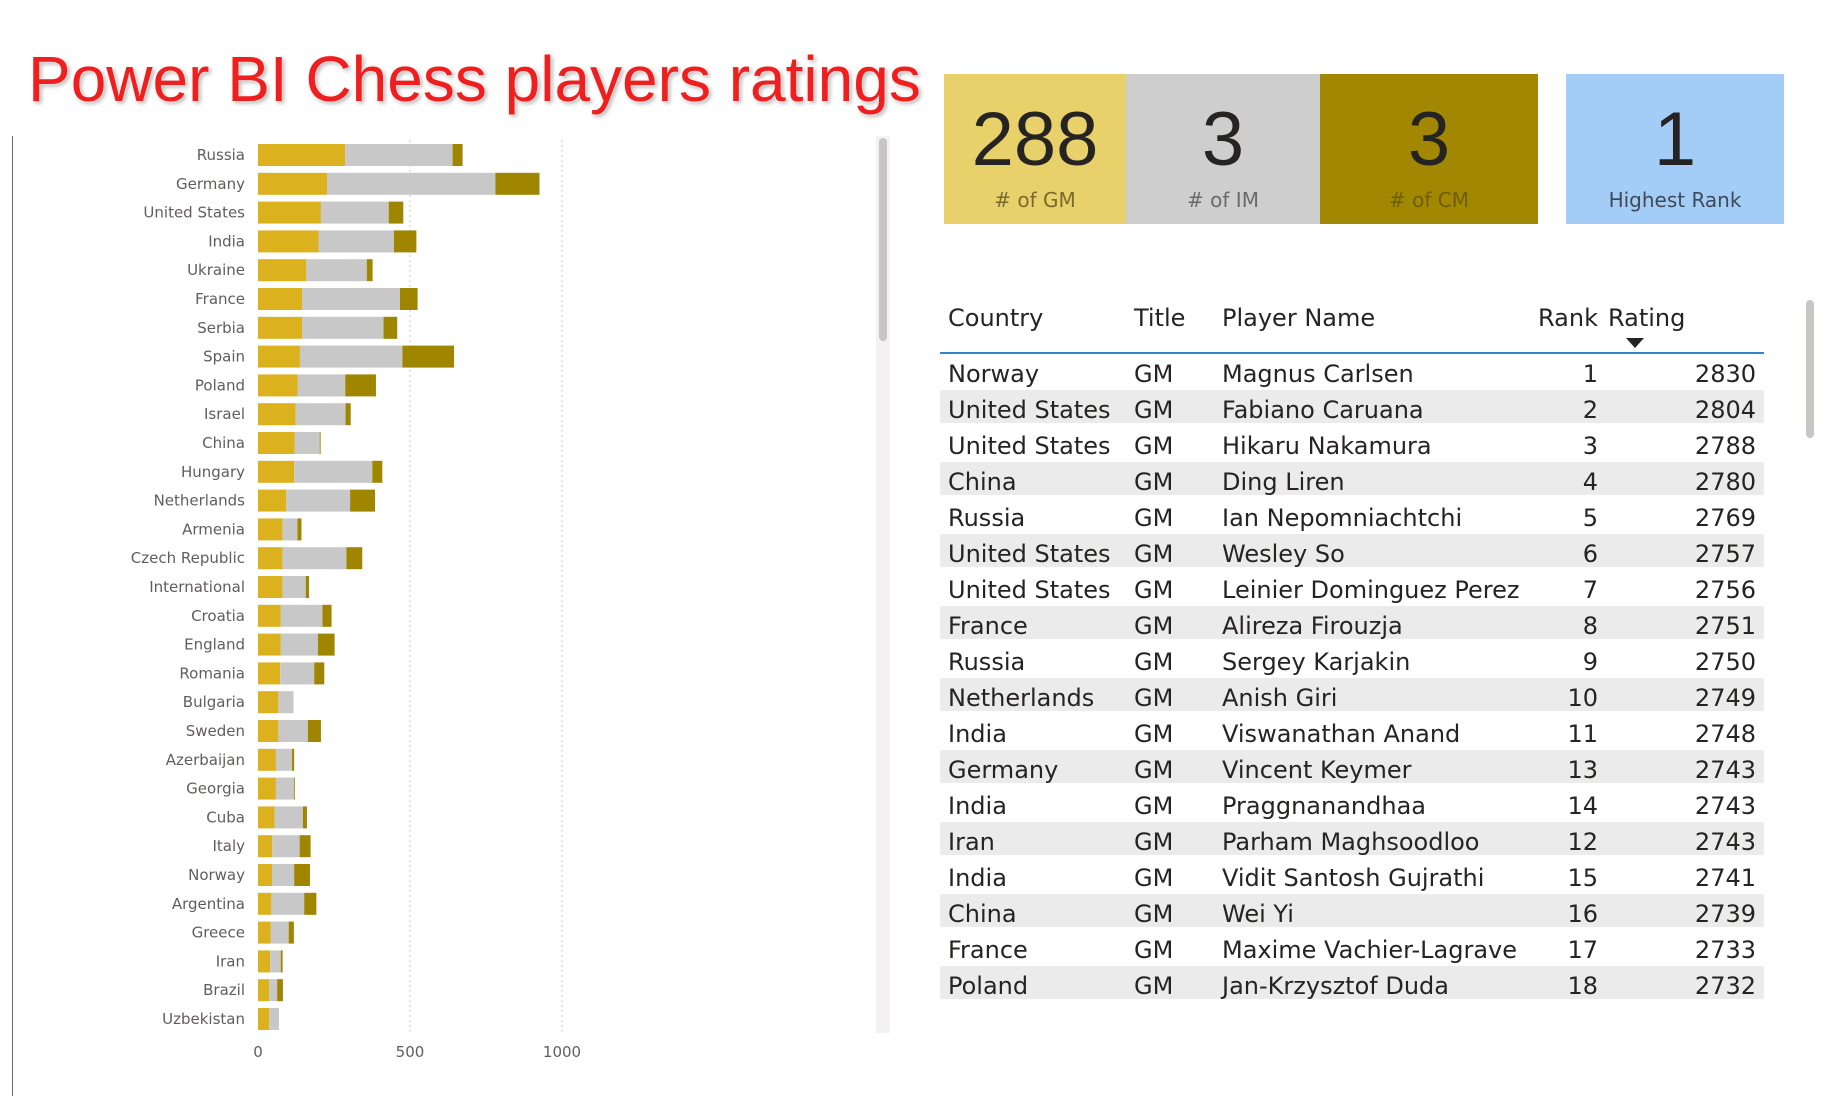 The width and height of the screenshot is (1845, 1097). I want to click on cm-count-card: 3 # of CM, so click(1429, 149).